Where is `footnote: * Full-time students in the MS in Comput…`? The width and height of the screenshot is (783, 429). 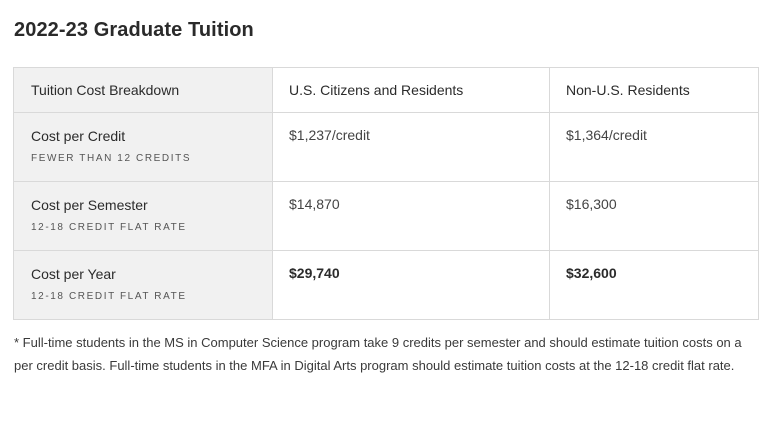
footnote: * Full-time students in the MS in Comput… is located at coordinates (378, 354).